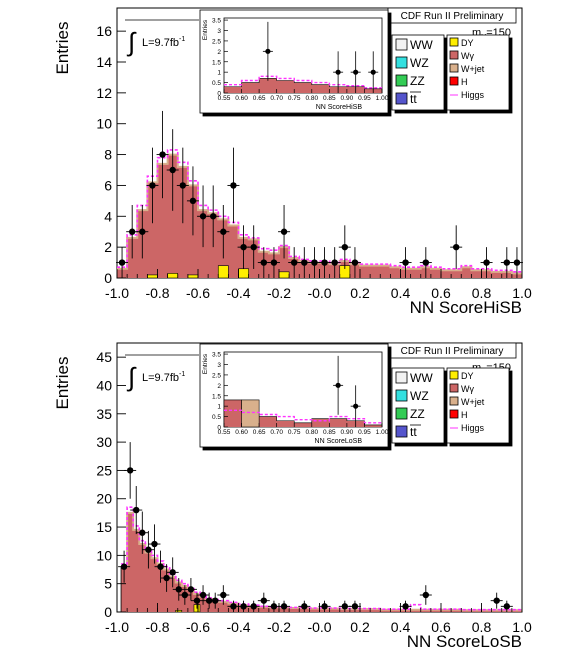  What do you see at coordinates (108, 612) in the screenshot?
I see `y-tick-label: 0` at bounding box center [108, 612].